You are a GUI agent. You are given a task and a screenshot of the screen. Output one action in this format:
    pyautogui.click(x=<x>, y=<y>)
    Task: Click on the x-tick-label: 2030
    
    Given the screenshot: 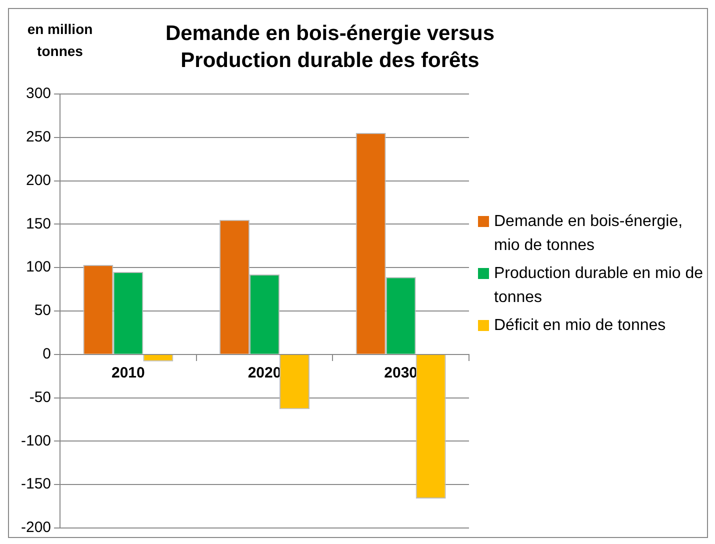 What is the action you would take?
    pyautogui.click(x=401, y=373)
    